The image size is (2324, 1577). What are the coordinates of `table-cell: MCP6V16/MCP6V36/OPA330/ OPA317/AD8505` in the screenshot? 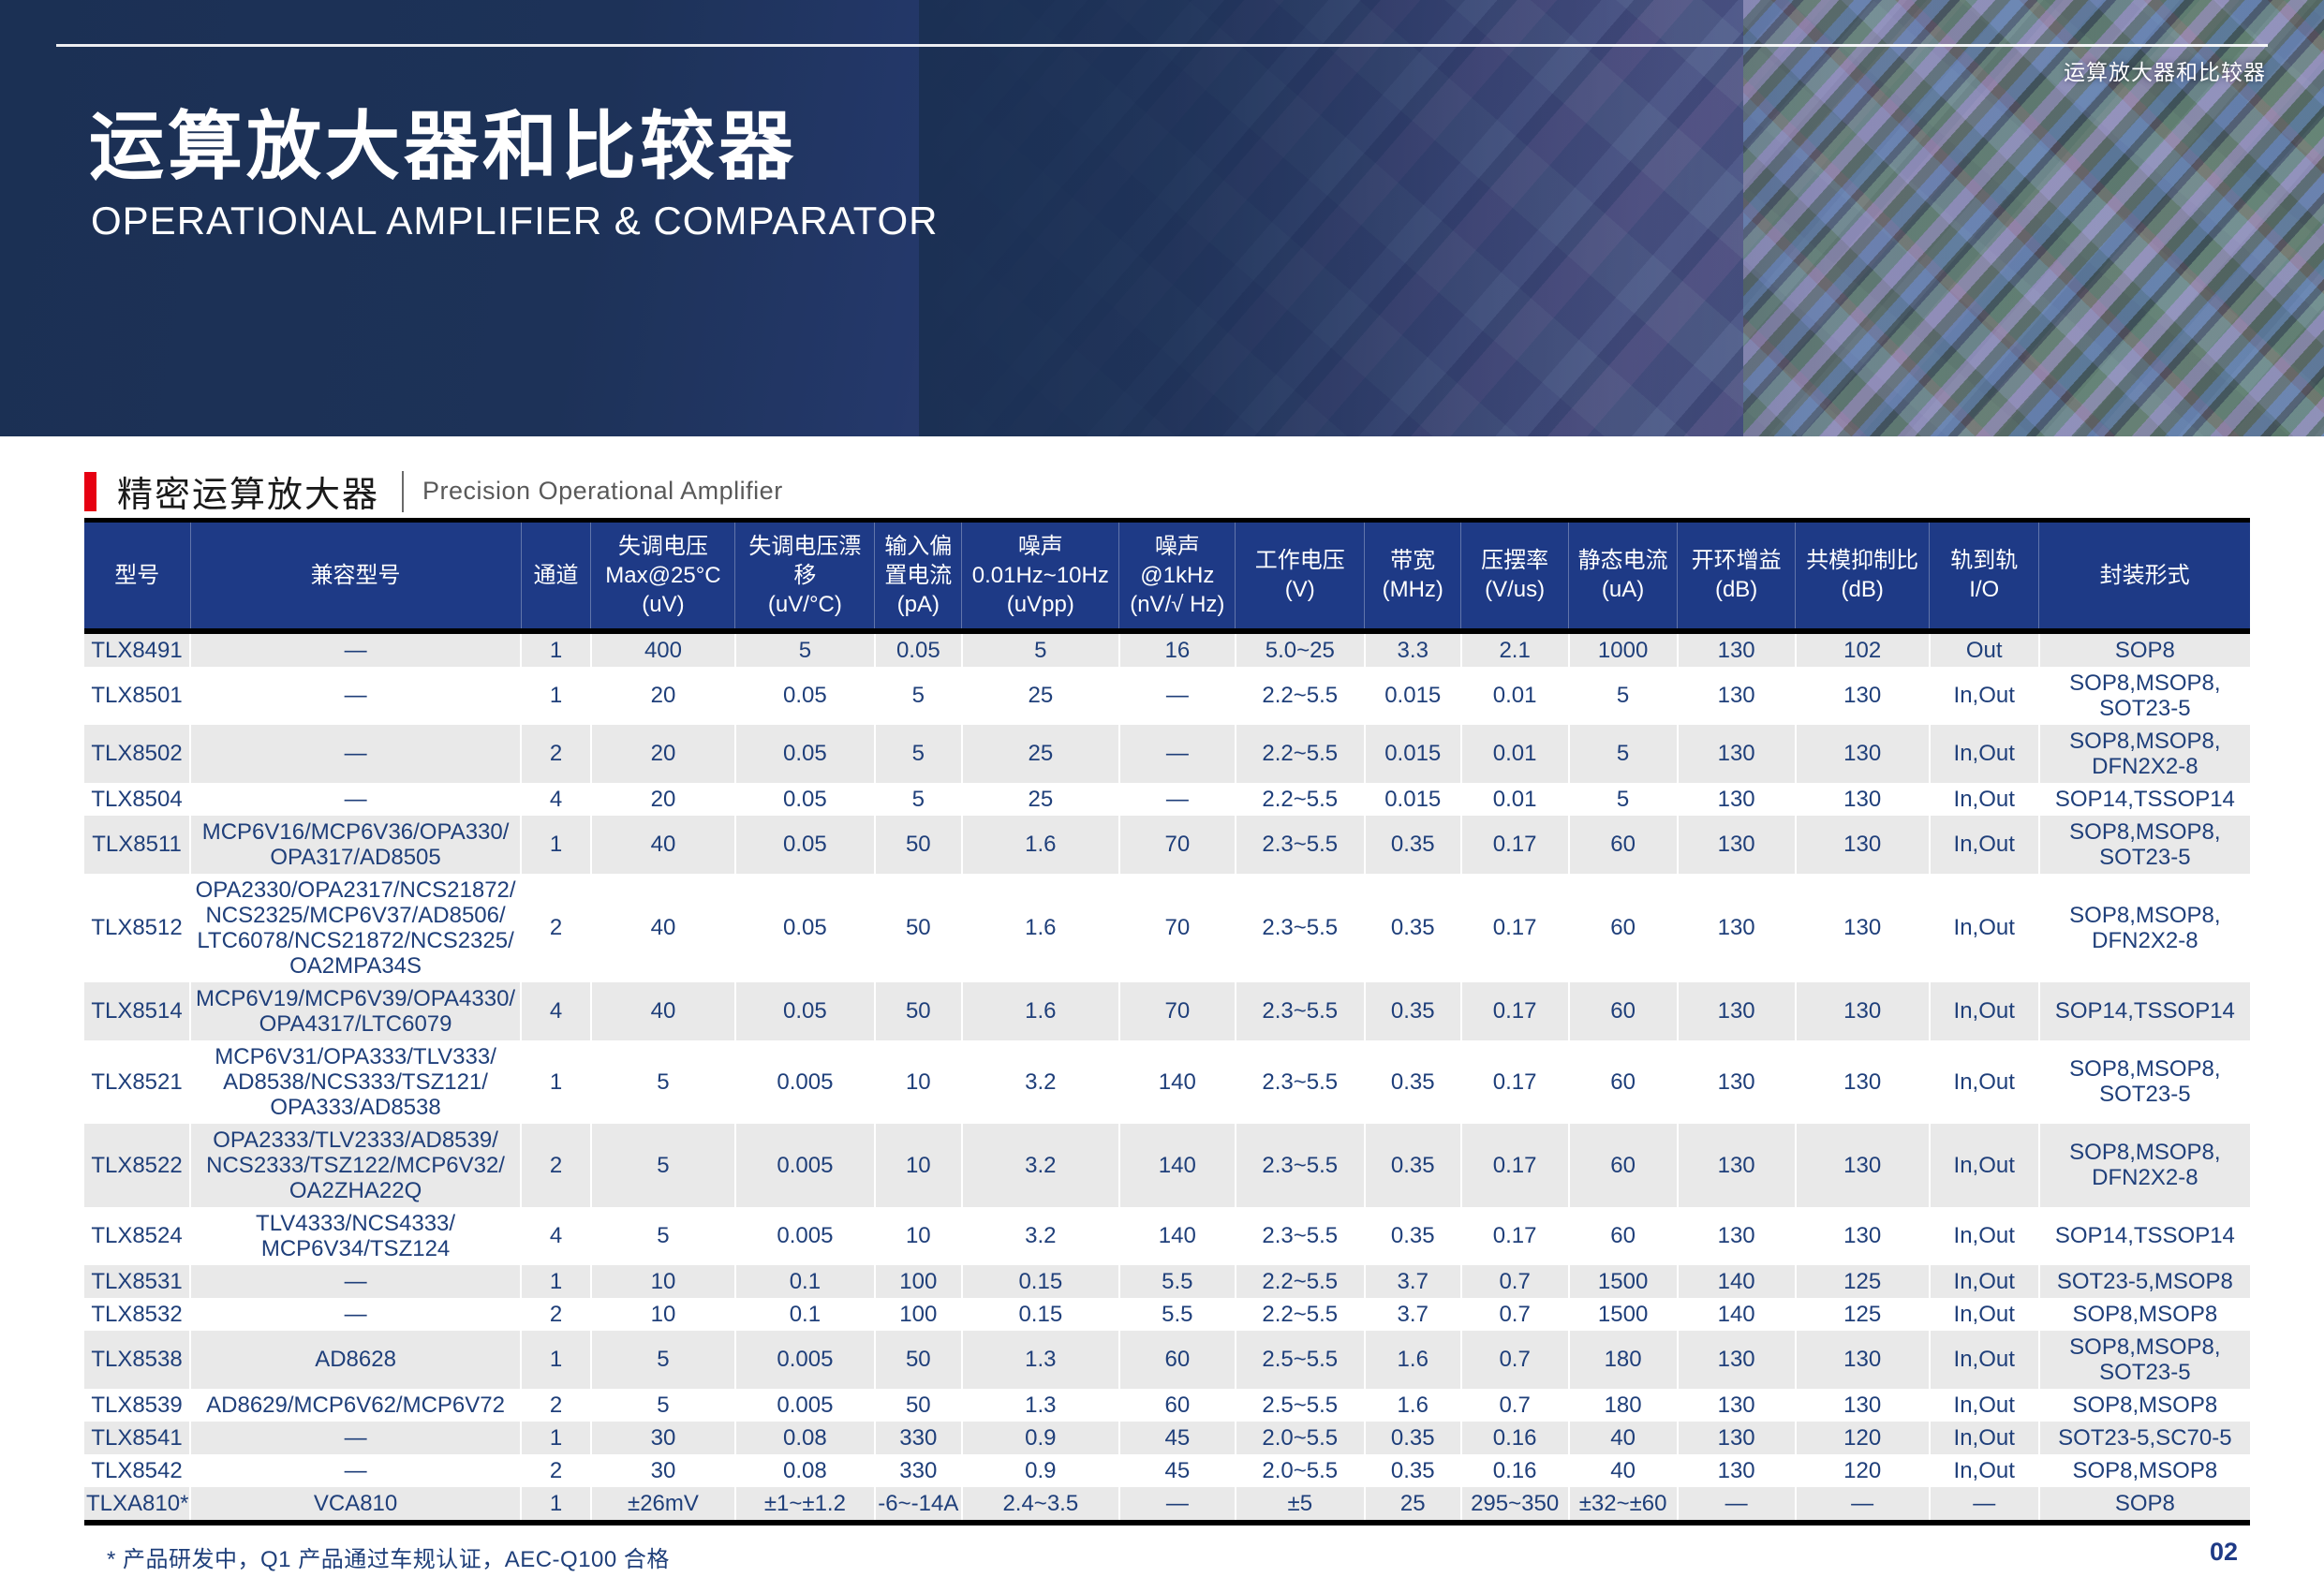 It's located at (357, 844).